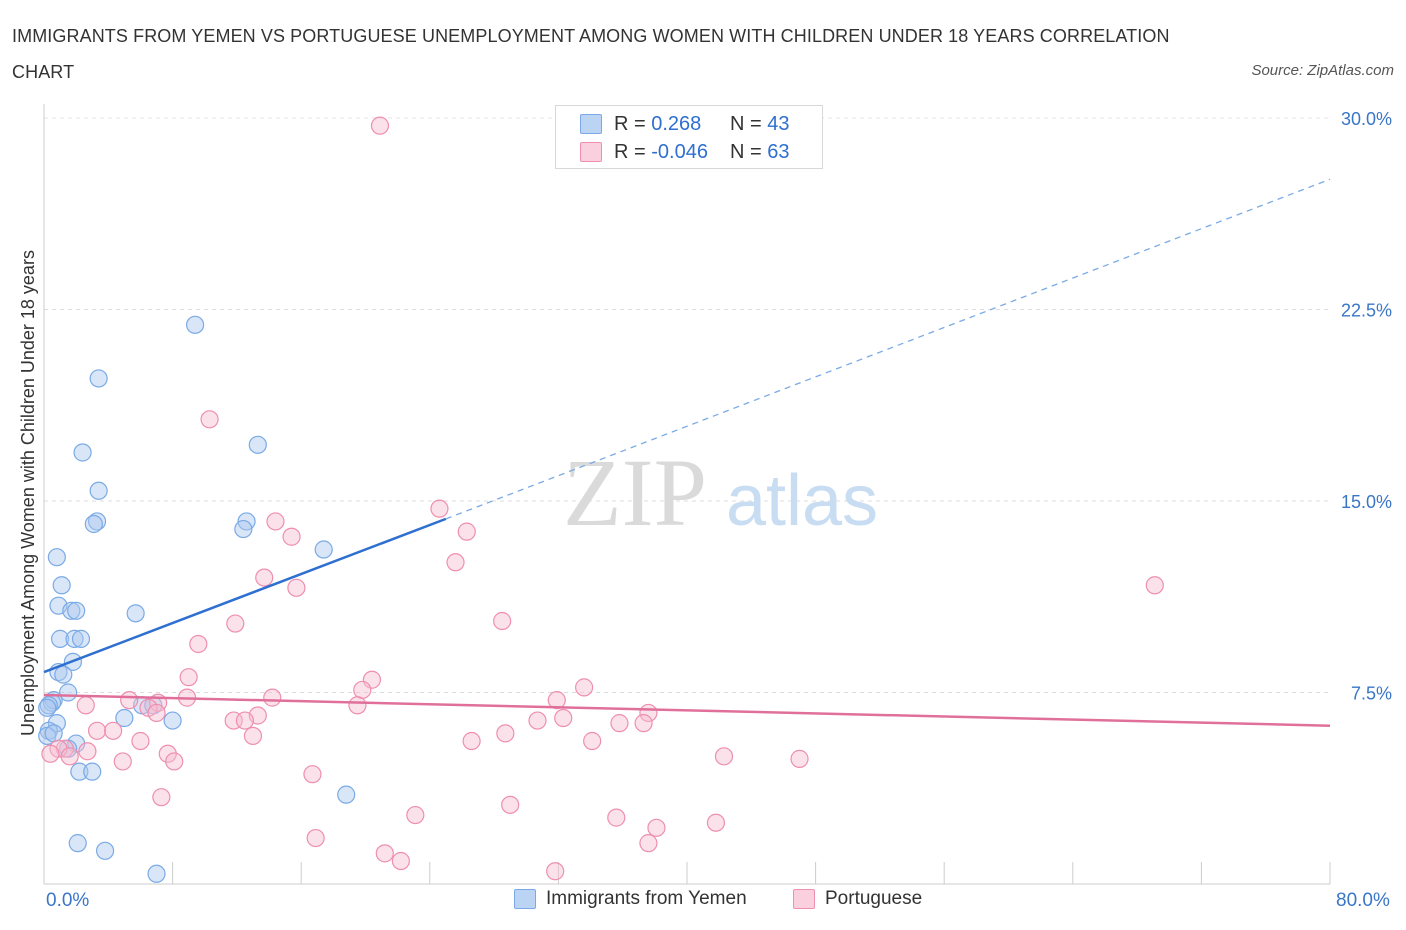 Image resolution: width=1406 pixels, height=930 pixels. I want to click on legend-row-portuguese: R = -0.046 N = 63, so click(685, 152).